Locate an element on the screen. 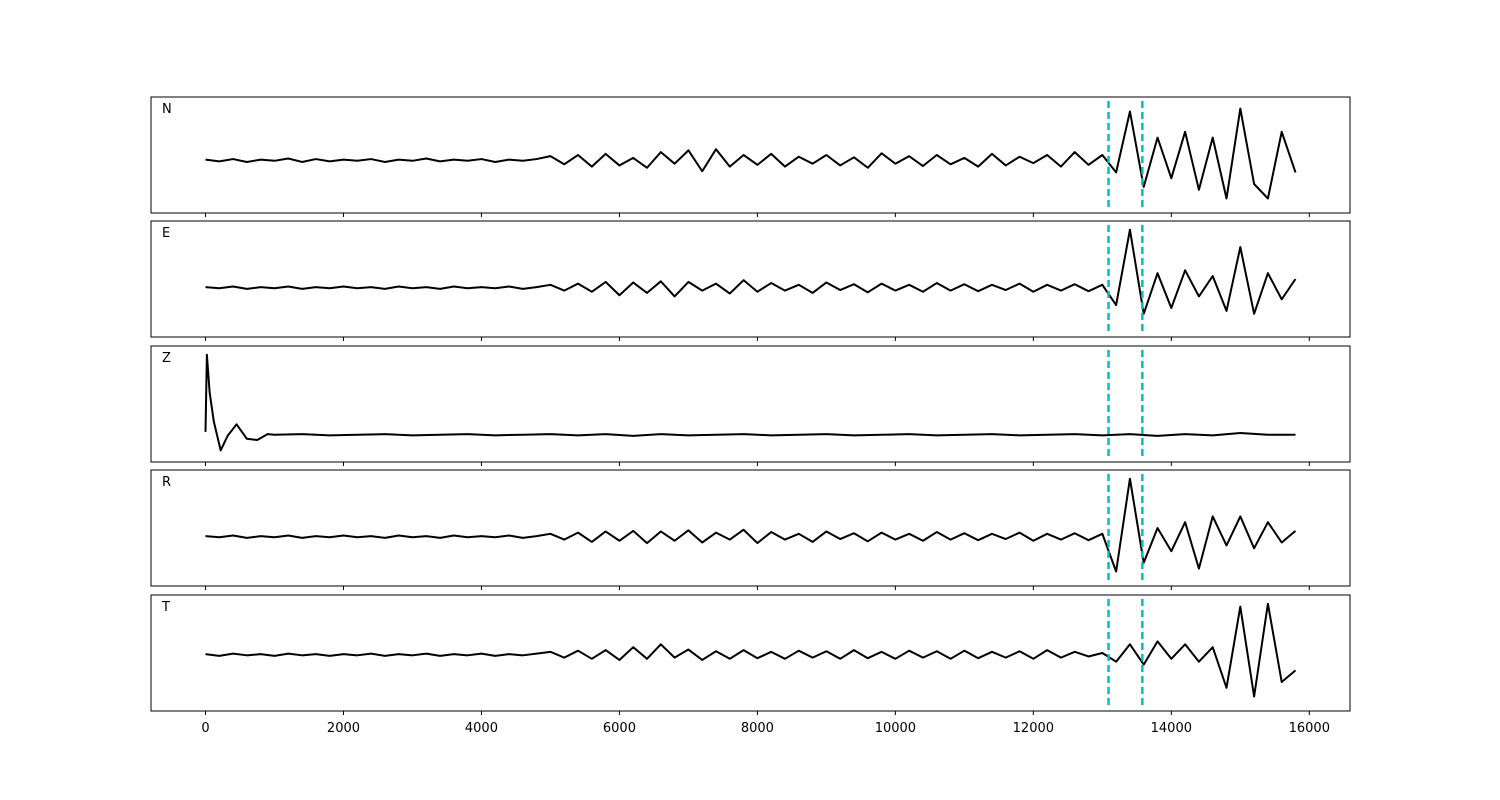 Image resolution: width=1500 pixels, height=800 pixels. x-tick-label: 10000 is located at coordinates (895, 728).